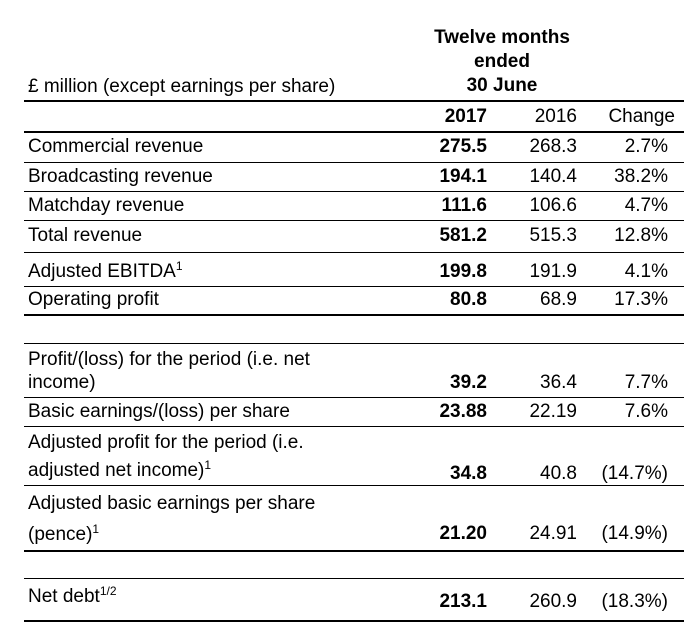 This screenshot has height=631, width=684. Describe the element at coordinates (120, 176) in the screenshot. I see `row-label: Broadcasting revenue` at that location.